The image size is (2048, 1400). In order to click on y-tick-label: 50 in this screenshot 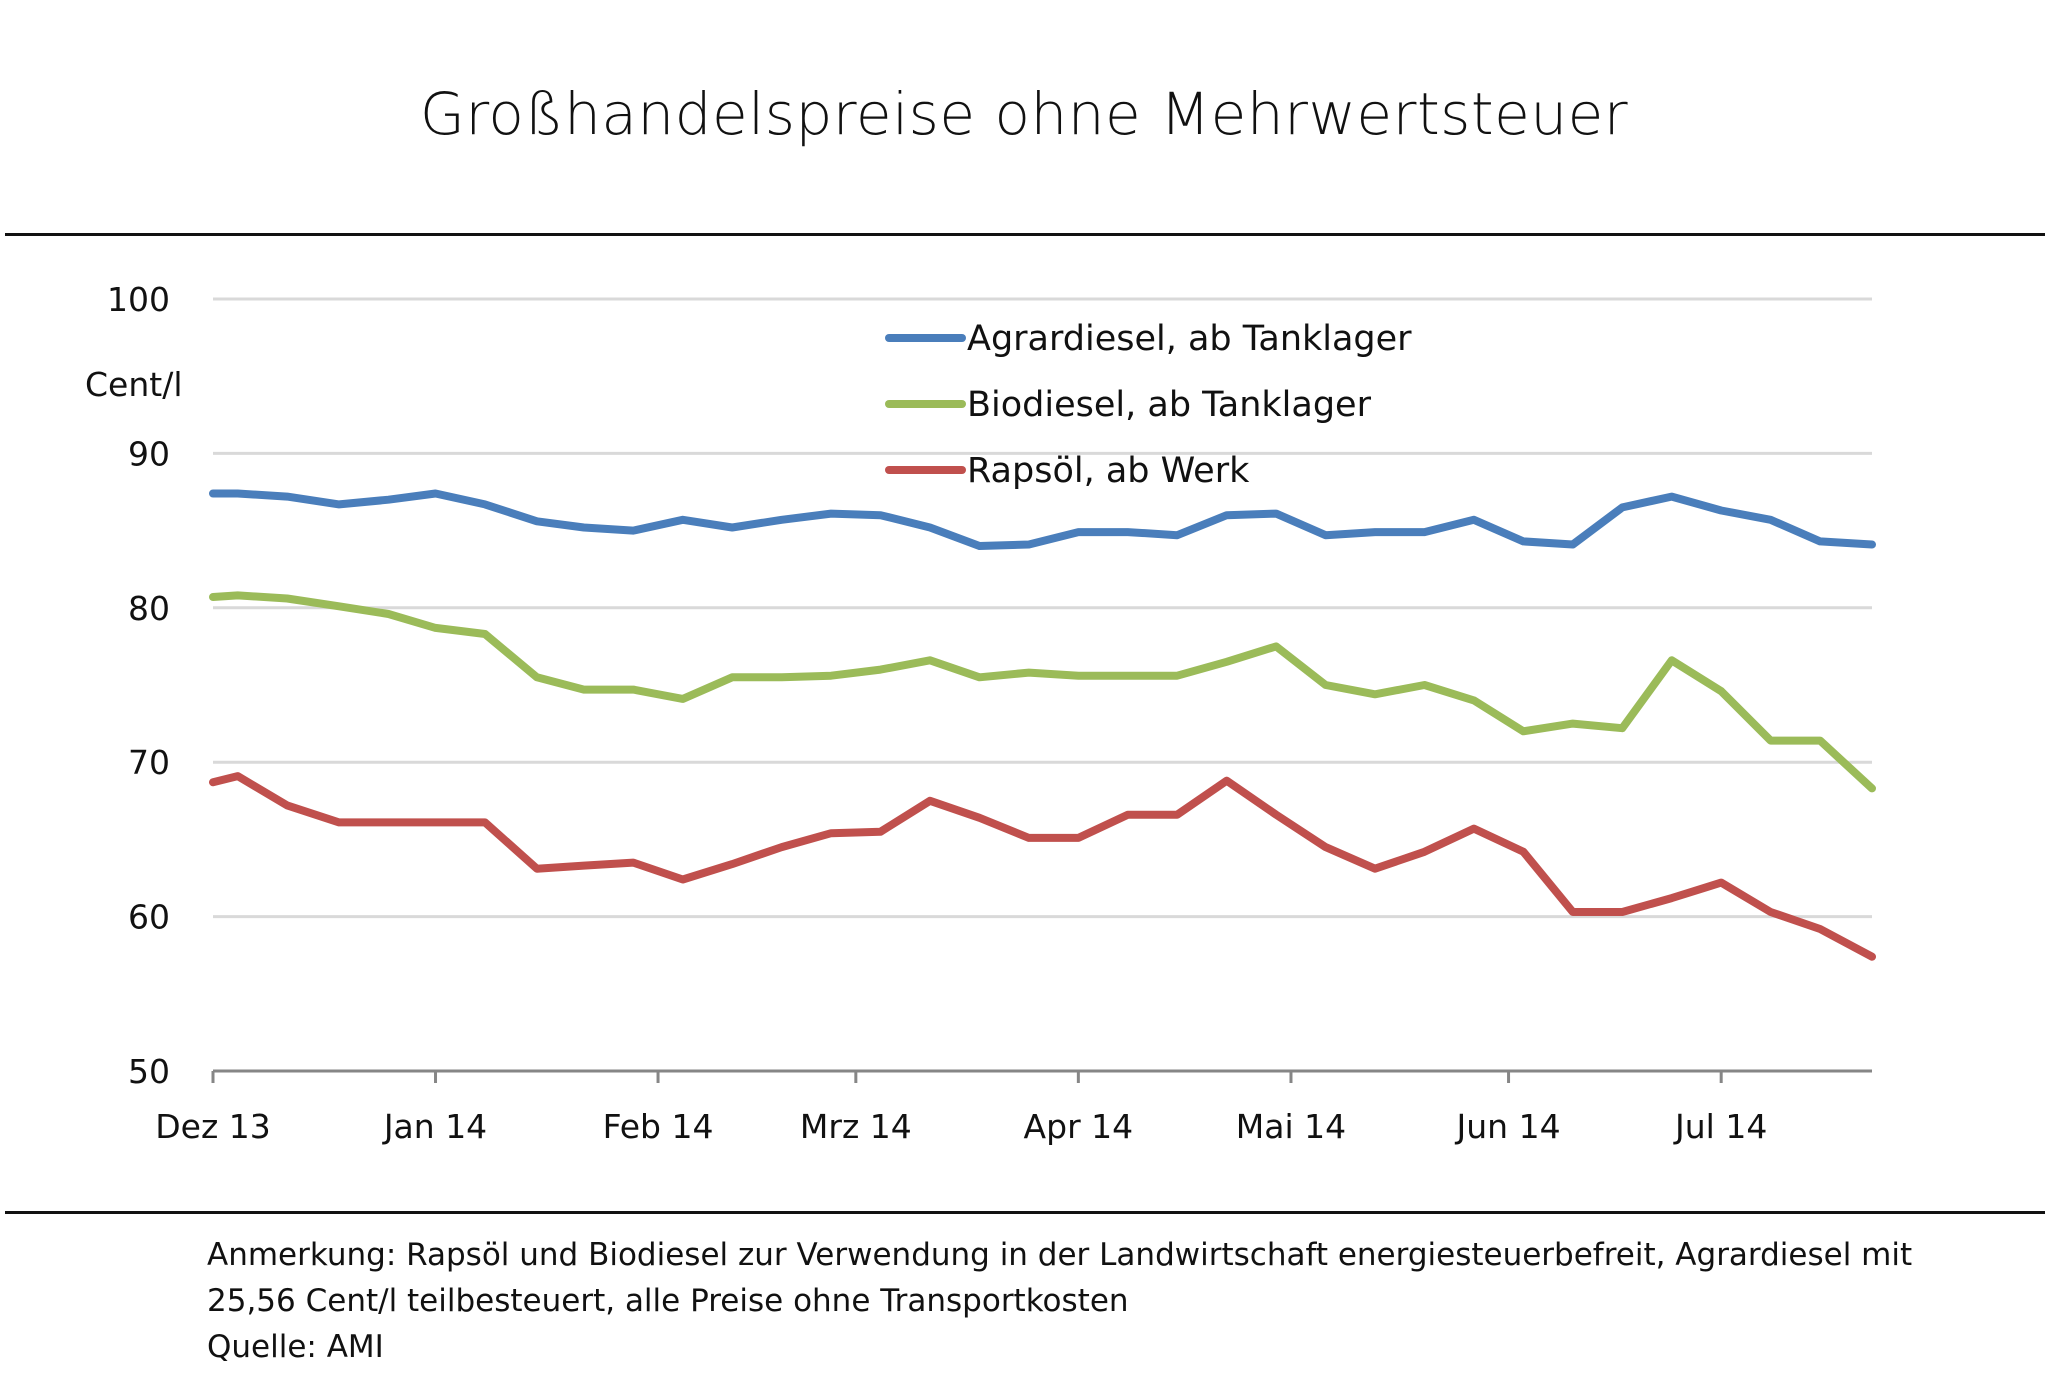, I will do `click(149, 1071)`.